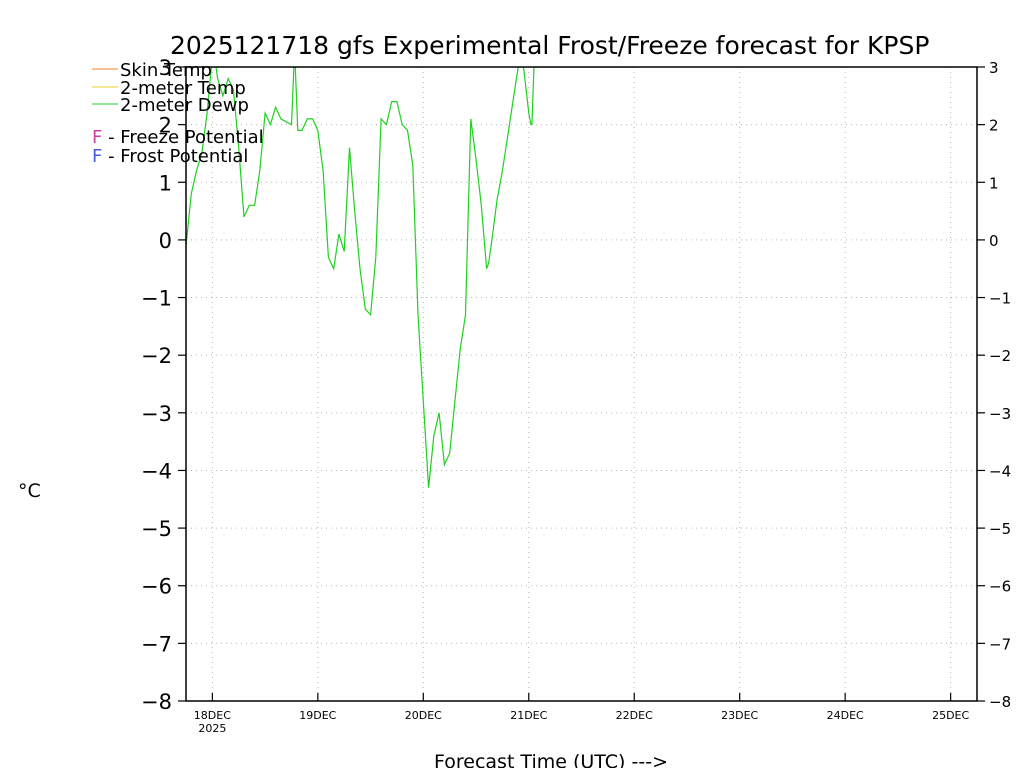 The width and height of the screenshot is (1024, 768). I want to click on x-tick-label: 23DEC, so click(739, 715).